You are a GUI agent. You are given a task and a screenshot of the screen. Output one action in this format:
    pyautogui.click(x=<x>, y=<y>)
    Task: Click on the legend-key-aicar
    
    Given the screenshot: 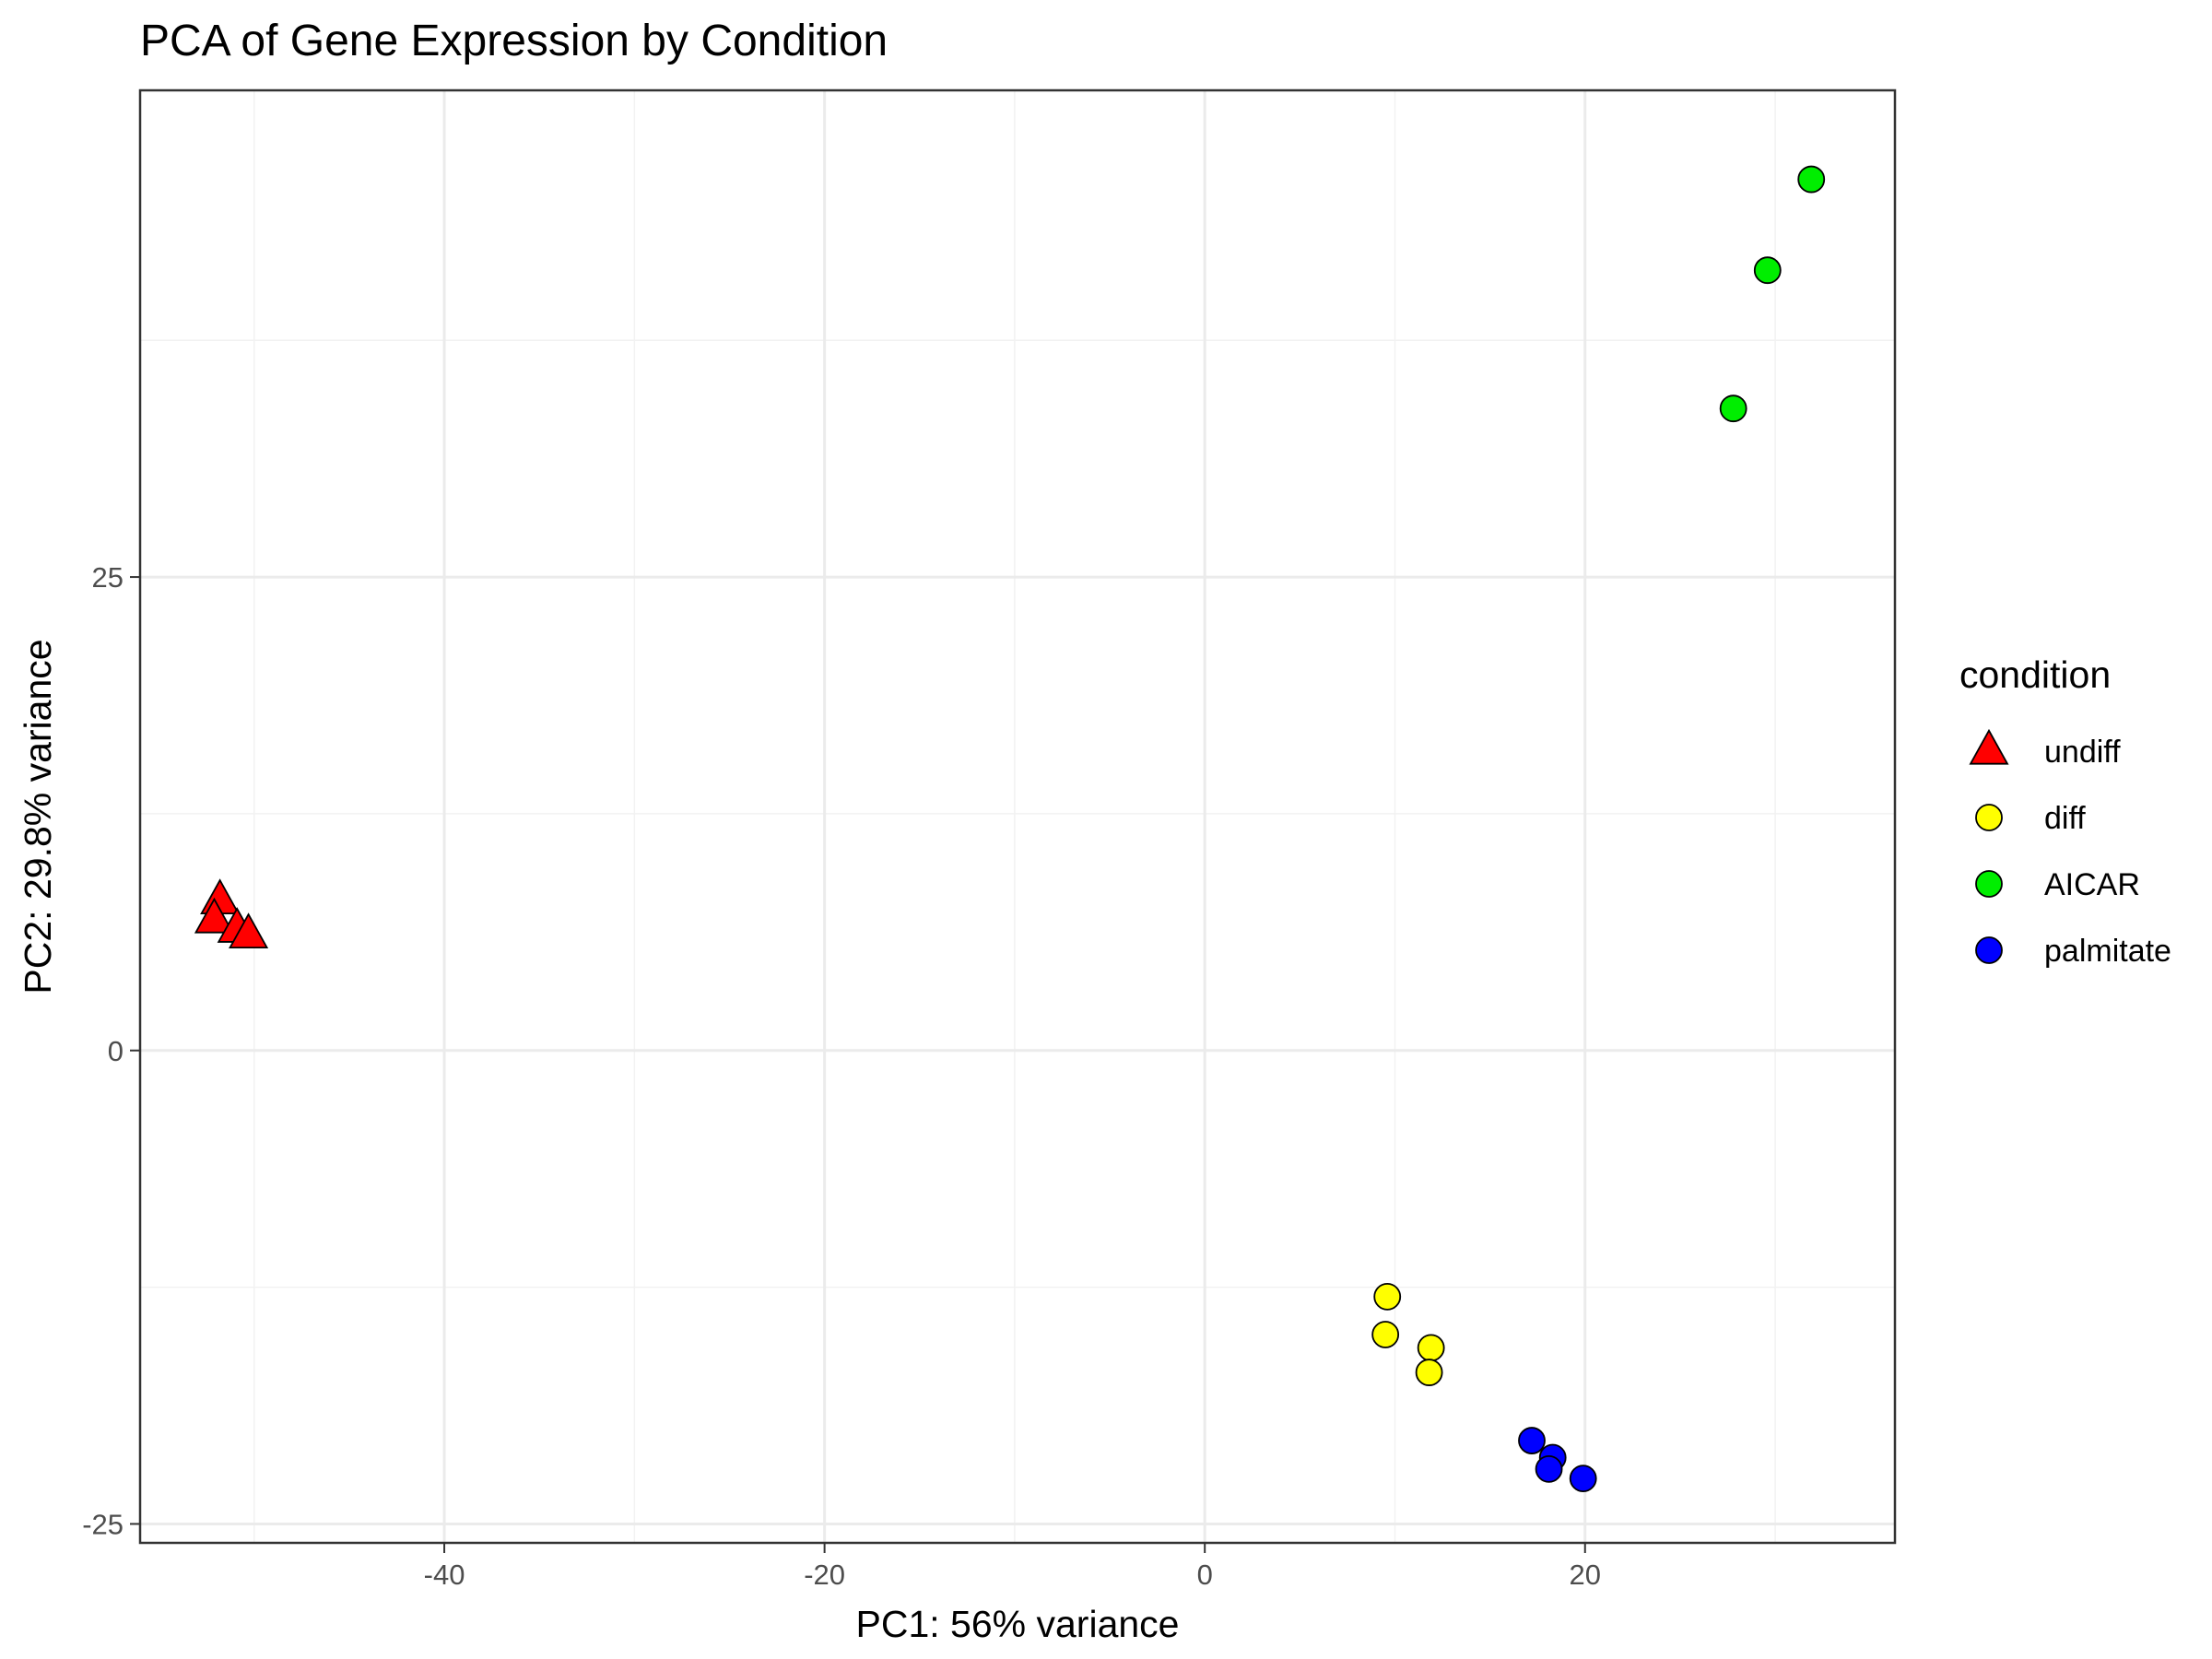 What is the action you would take?
    pyautogui.click(x=1989, y=884)
    